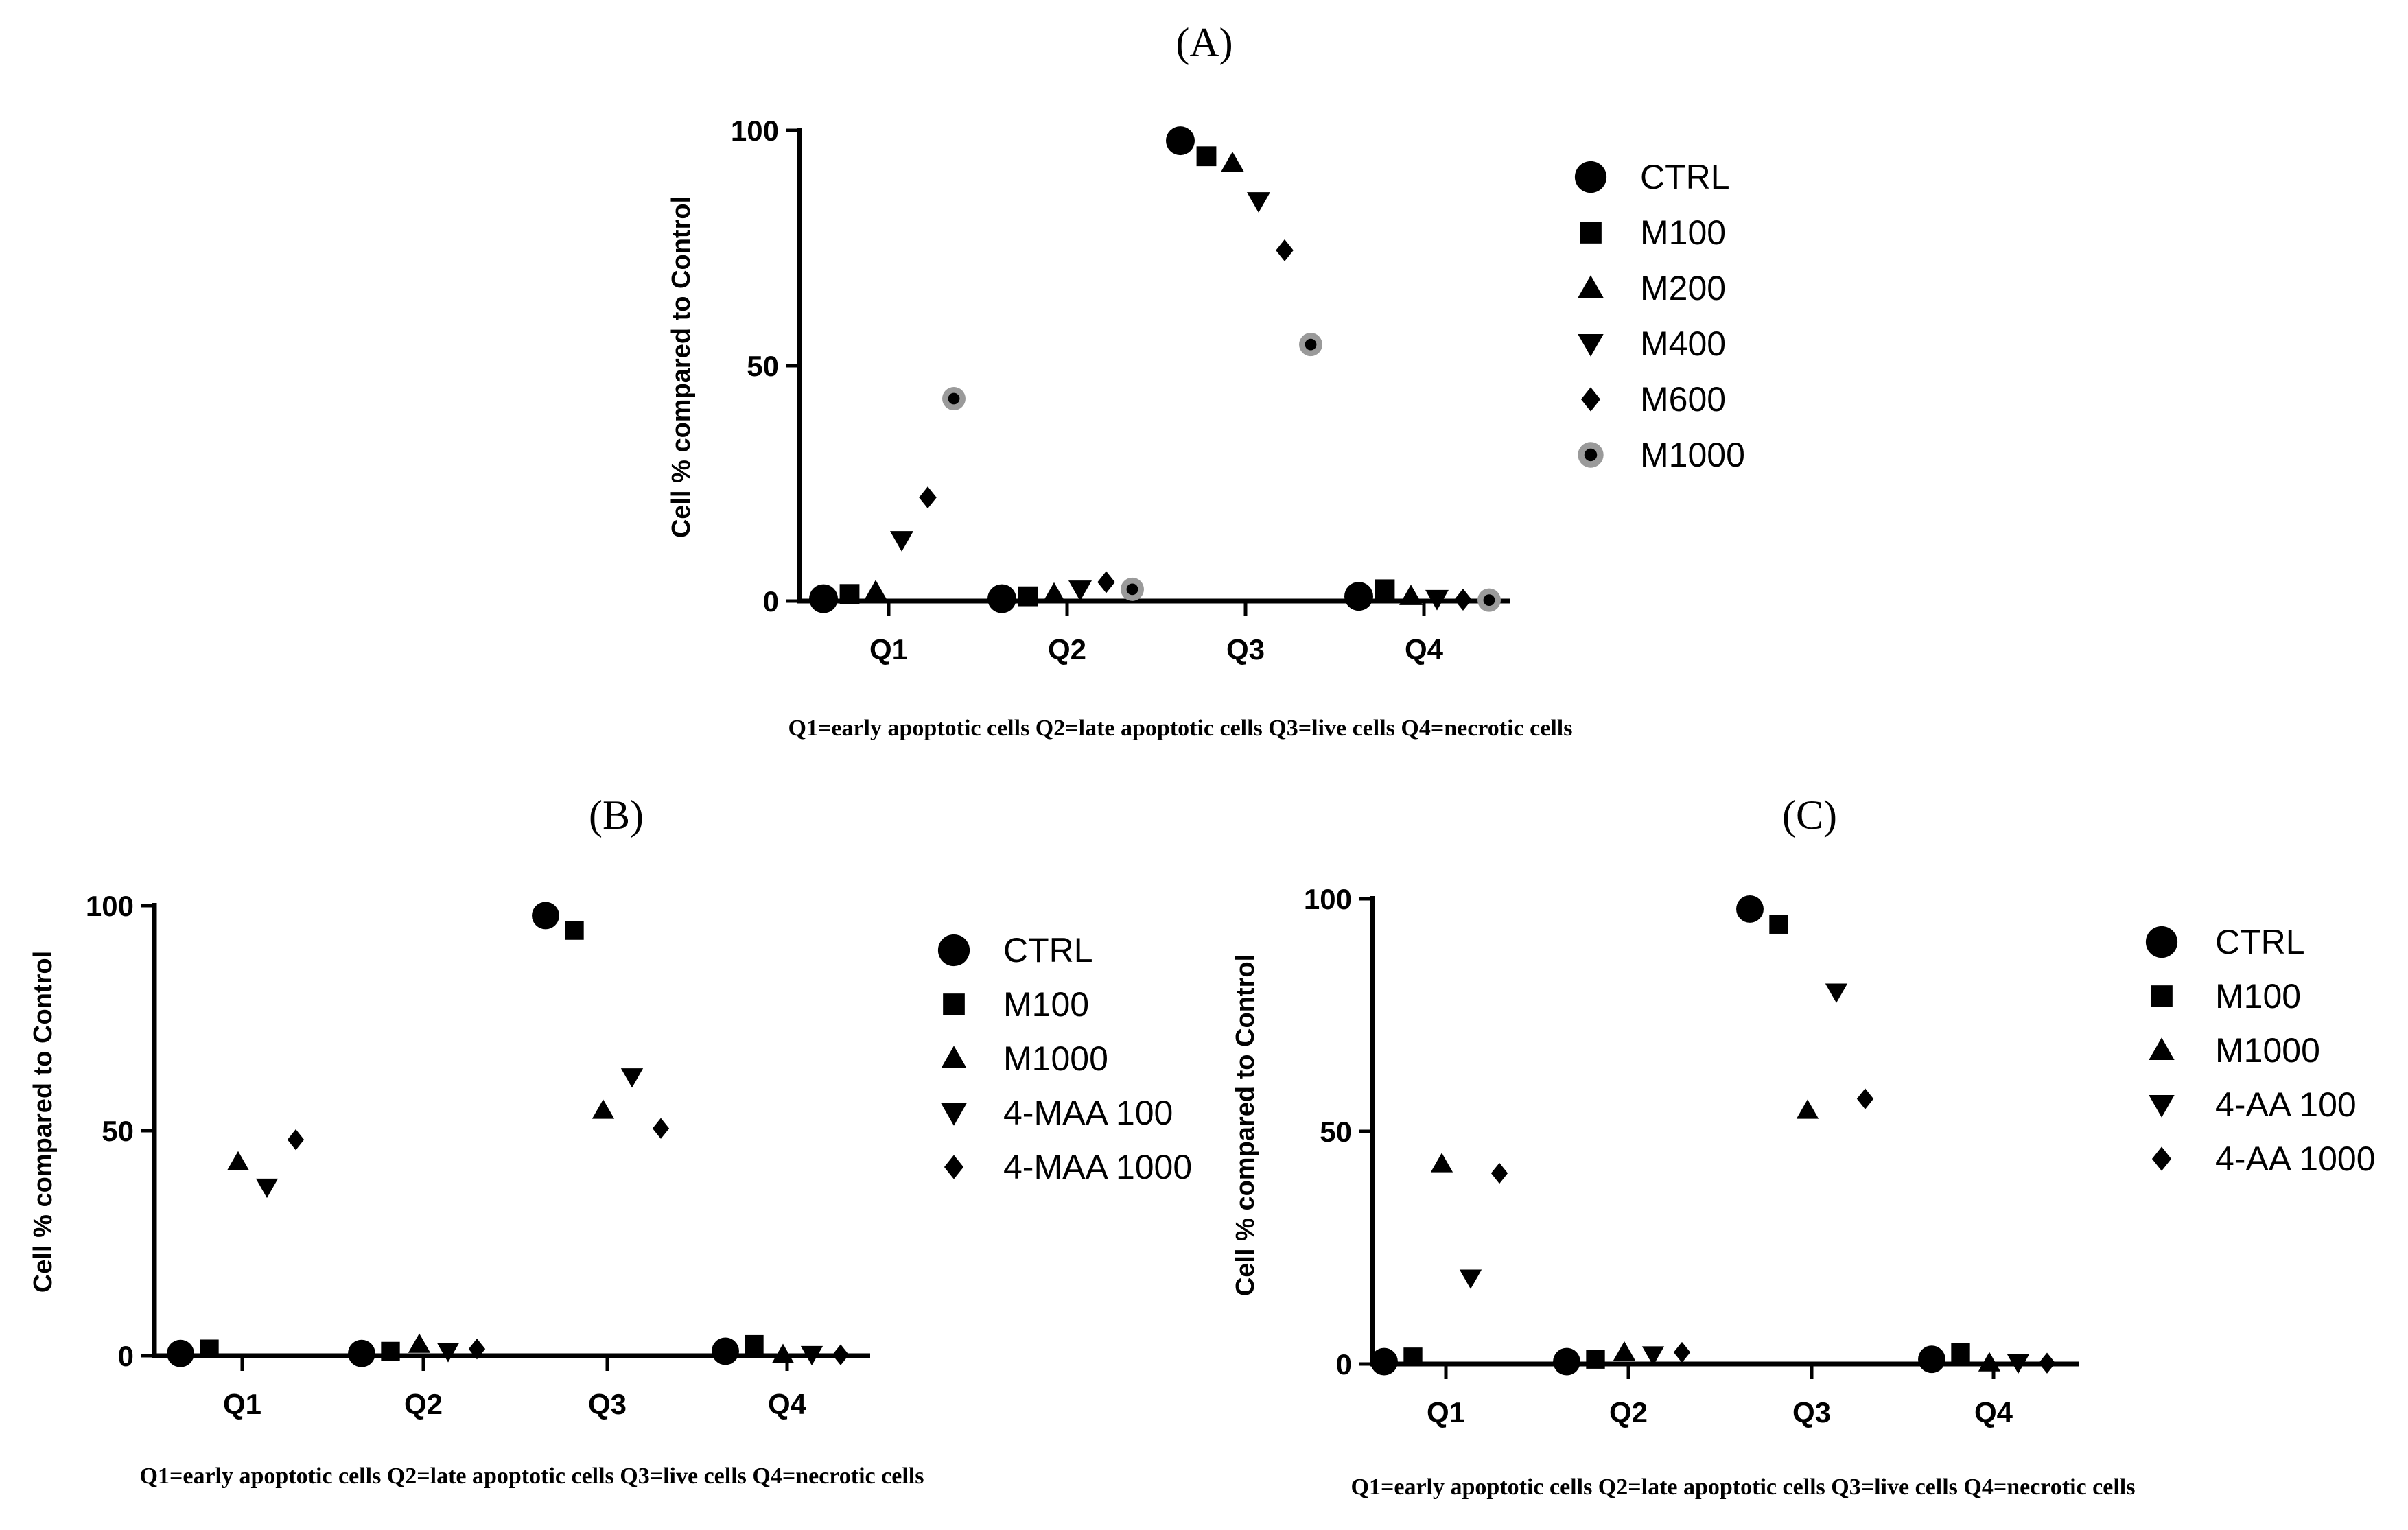 This screenshot has width=2408, height=1530. I want to click on x-tick-label-q3: Q3, so click(1245, 649).